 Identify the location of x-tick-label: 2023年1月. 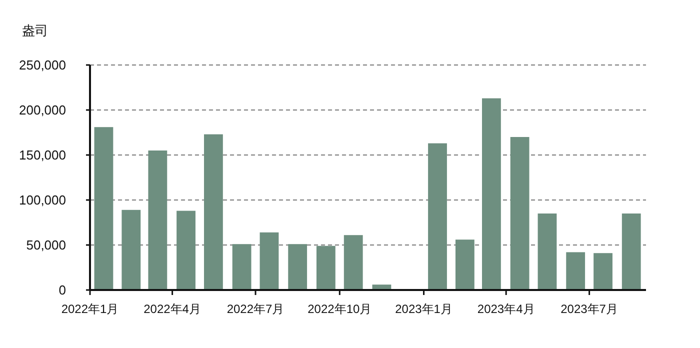
(423, 309).